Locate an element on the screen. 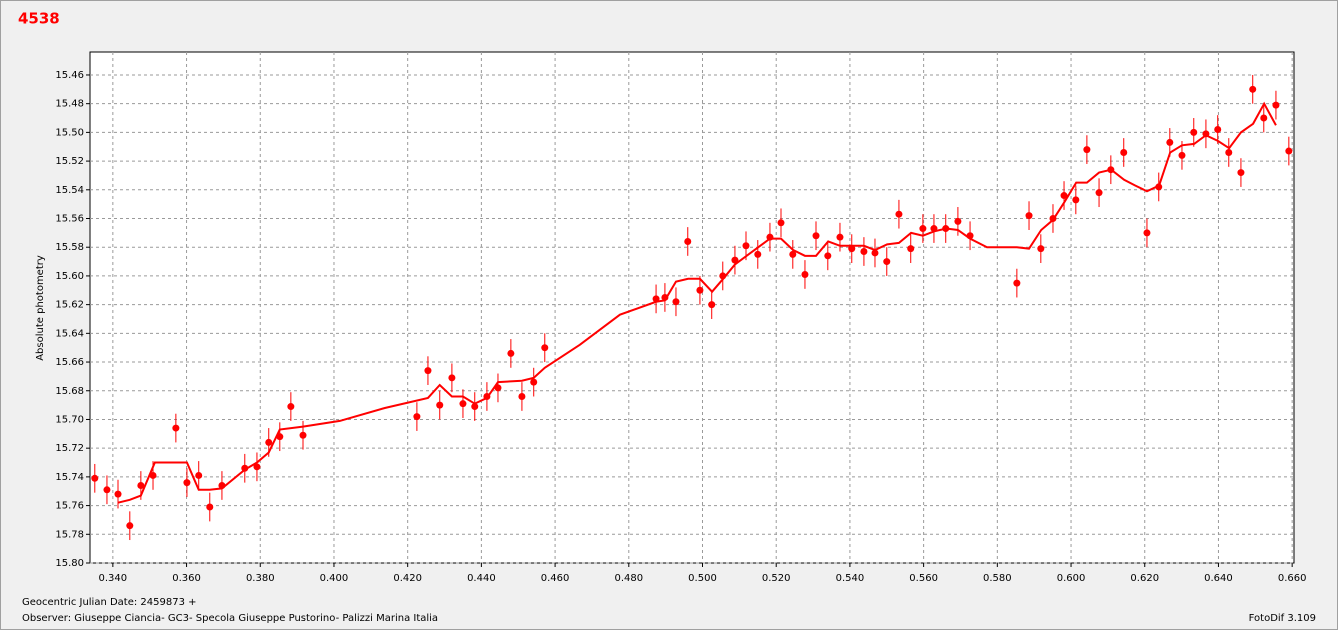  y-tick-label: 15.60 is located at coordinates (69, 276).